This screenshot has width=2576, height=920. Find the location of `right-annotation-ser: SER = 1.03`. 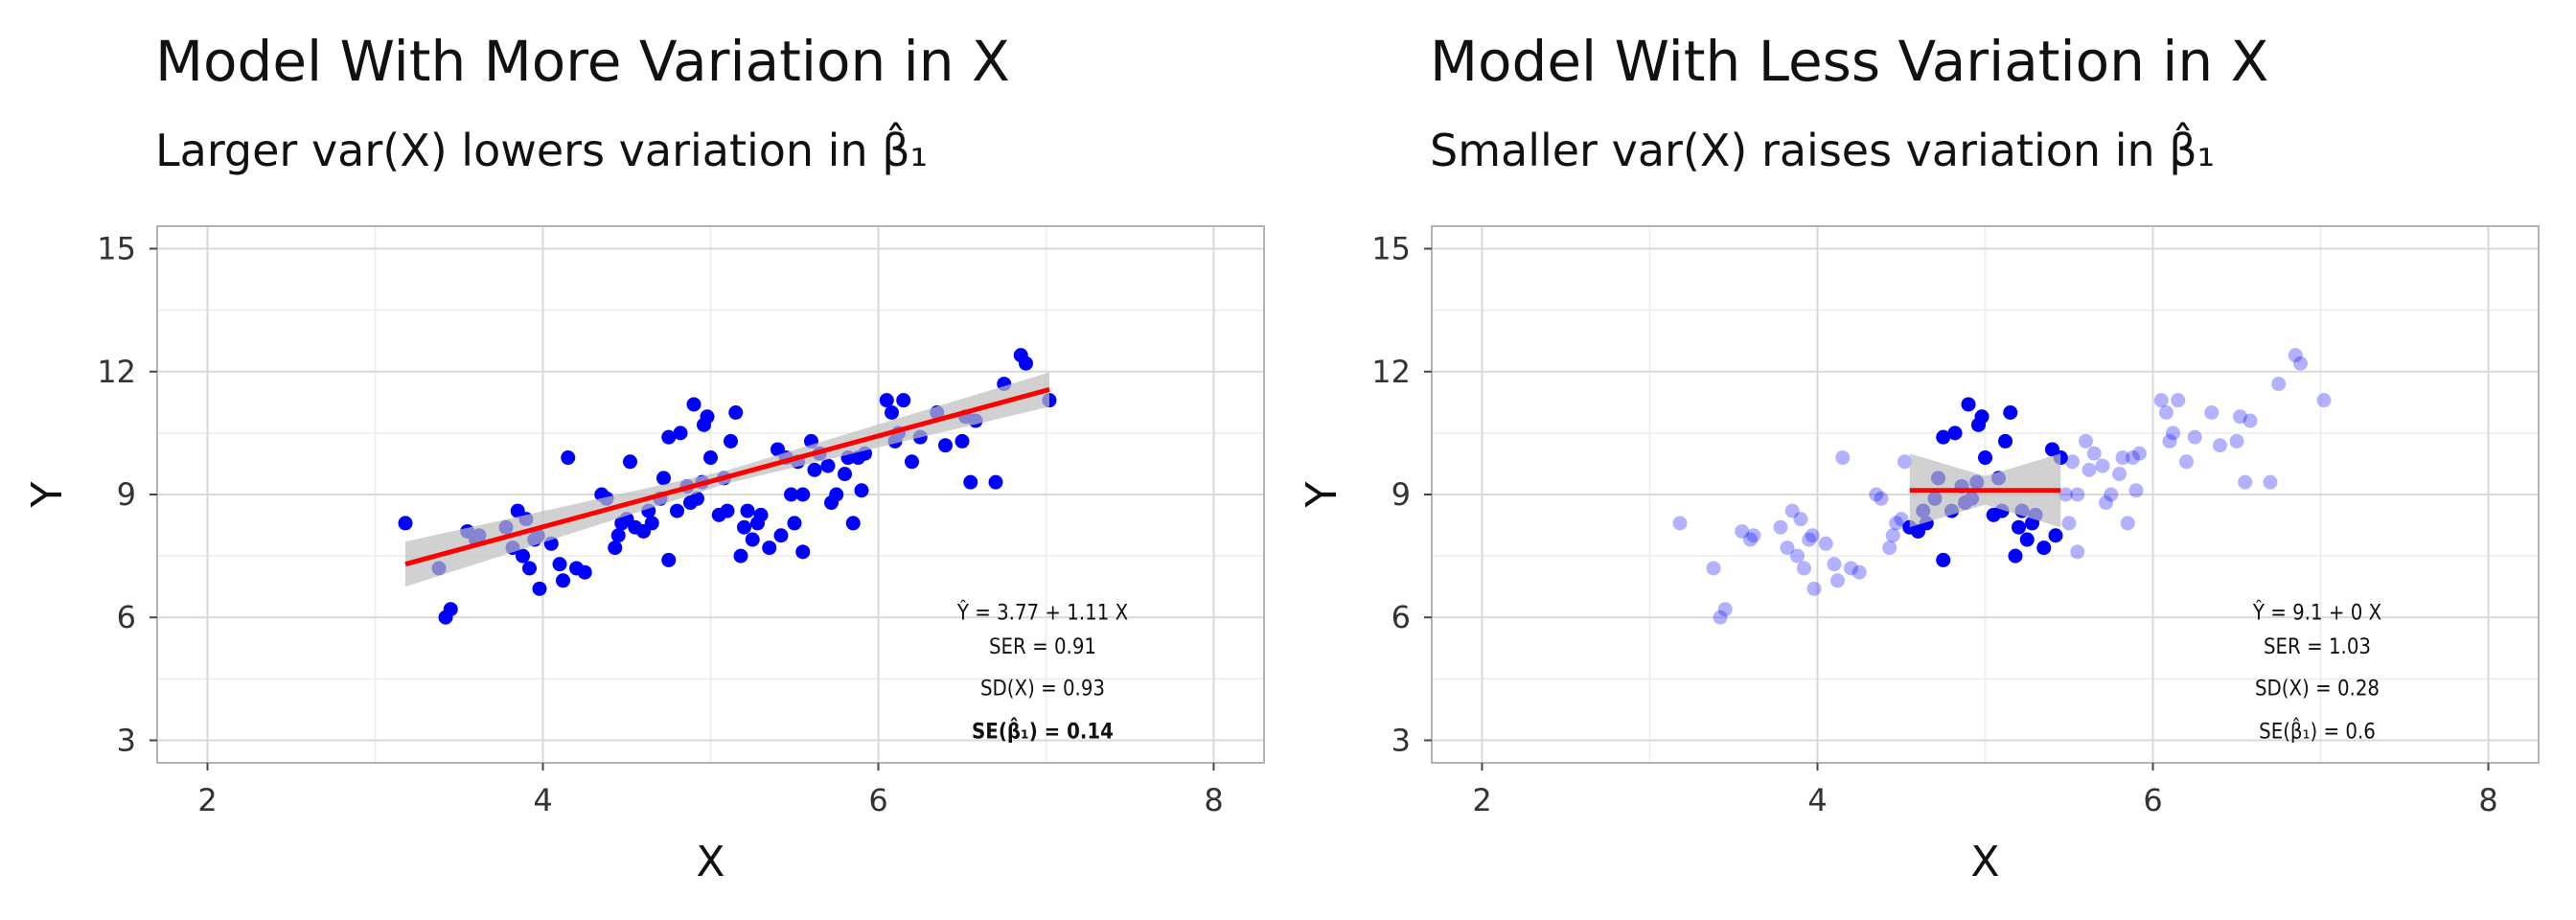

right-annotation-ser: SER = 1.03 is located at coordinates (2317, 647).